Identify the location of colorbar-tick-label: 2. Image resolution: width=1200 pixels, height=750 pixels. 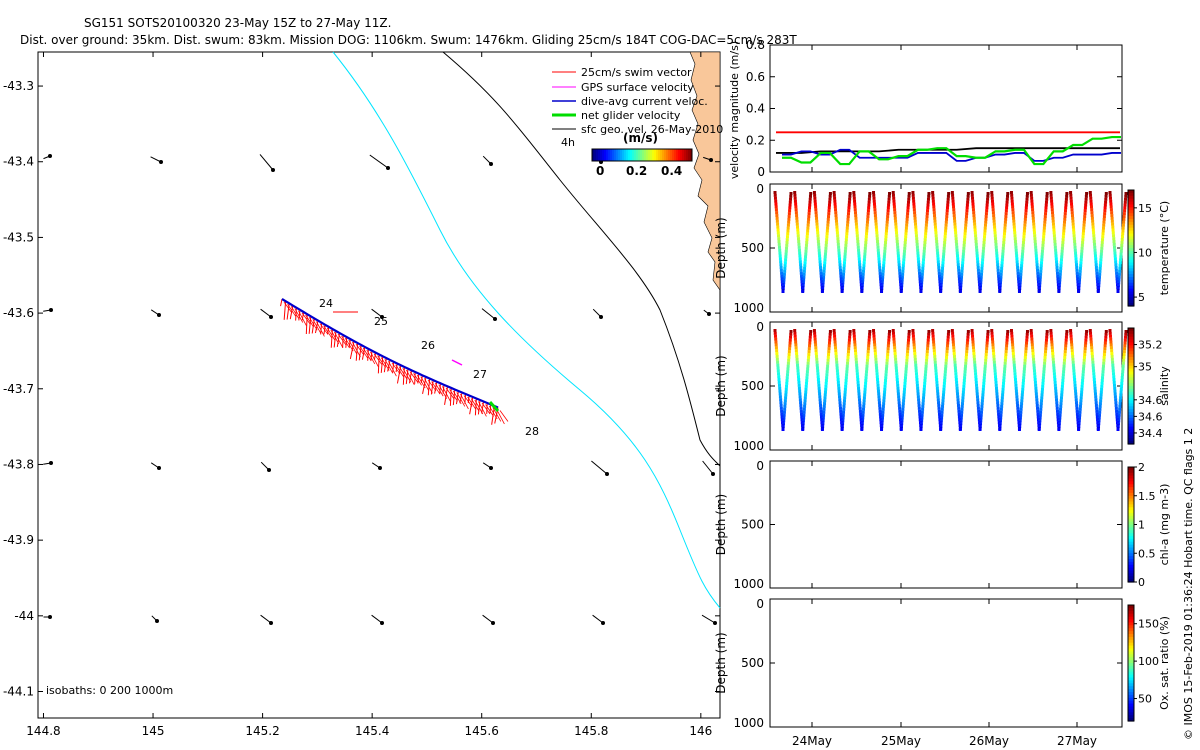
(1141, 467).